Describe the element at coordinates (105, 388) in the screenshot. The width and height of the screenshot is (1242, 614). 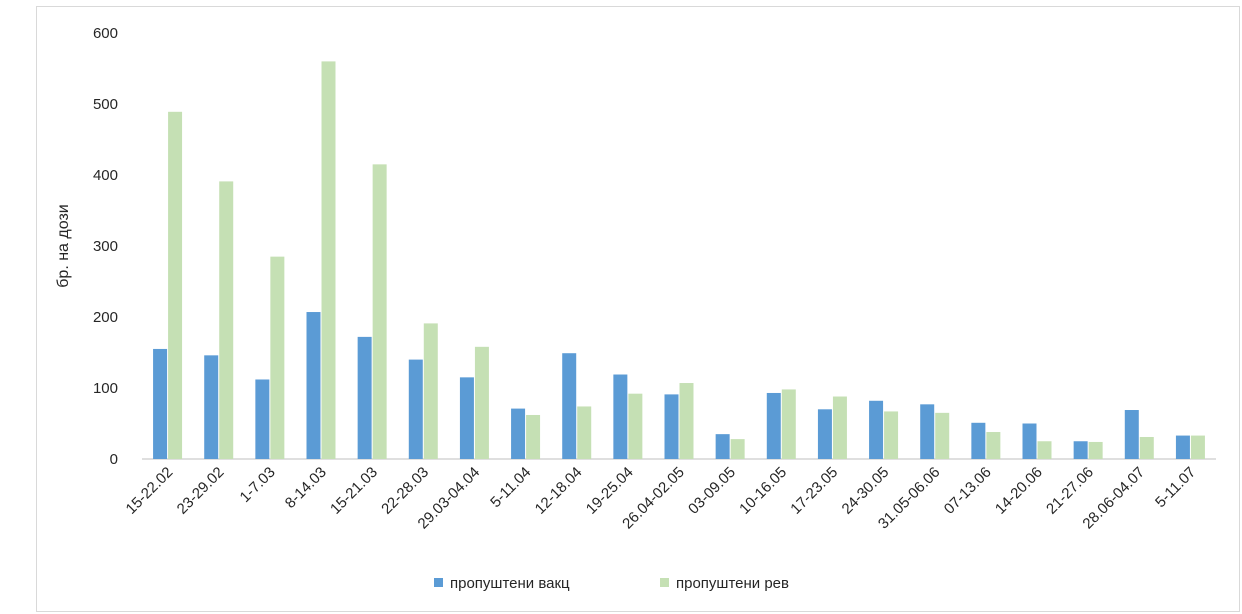
I see `y-tick-label: 100` at that location.